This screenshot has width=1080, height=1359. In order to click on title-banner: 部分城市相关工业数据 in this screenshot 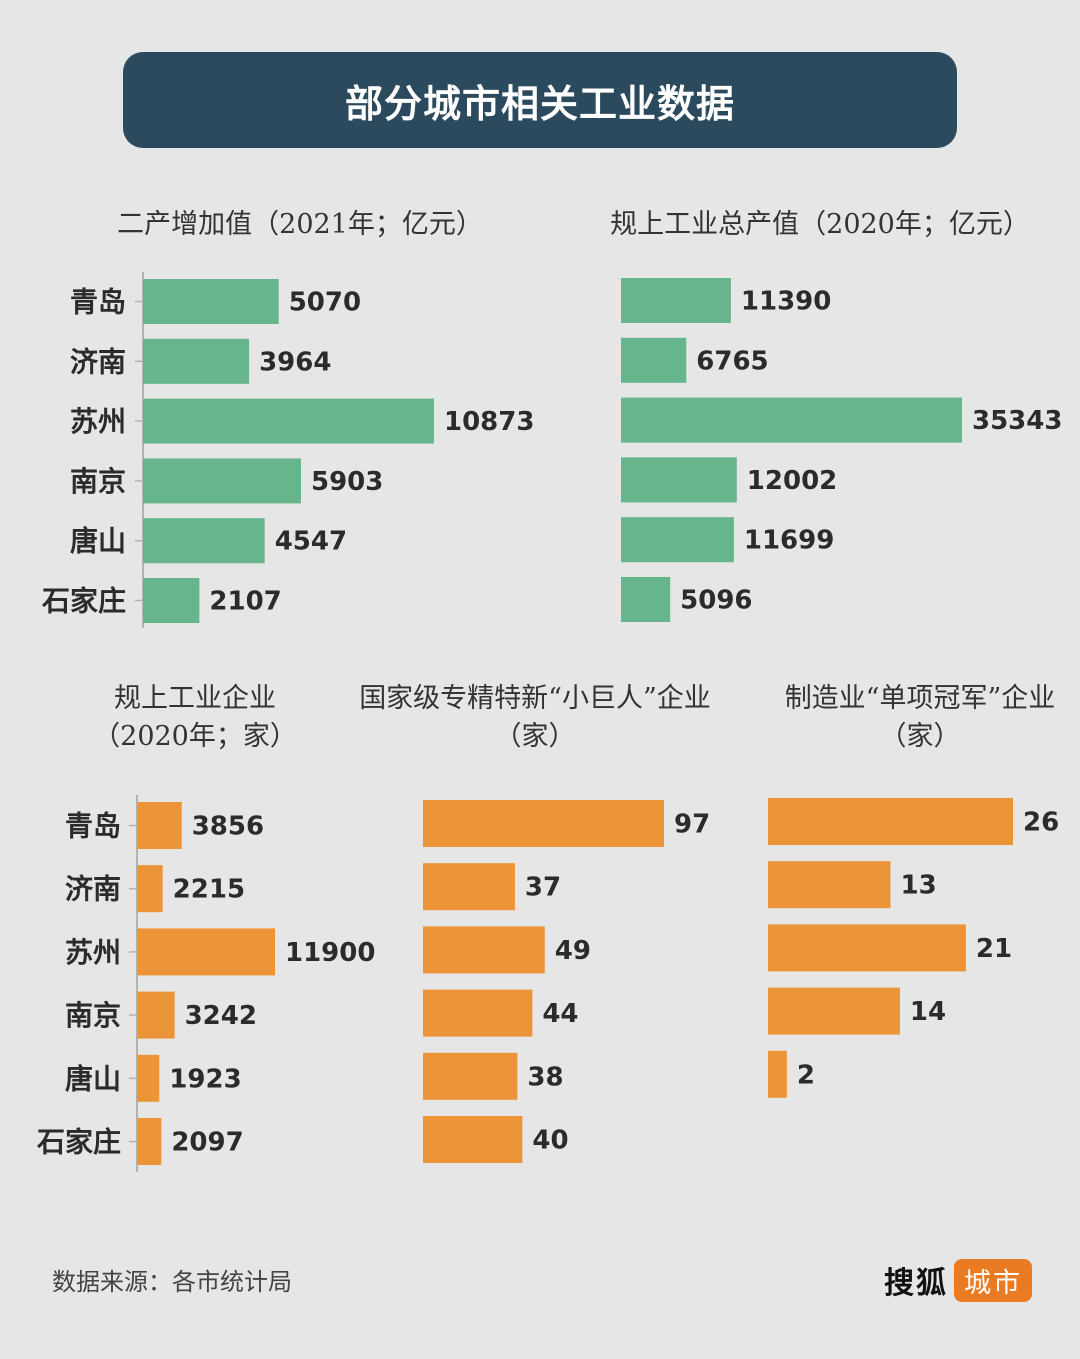, I will do `click(540, 100)`.